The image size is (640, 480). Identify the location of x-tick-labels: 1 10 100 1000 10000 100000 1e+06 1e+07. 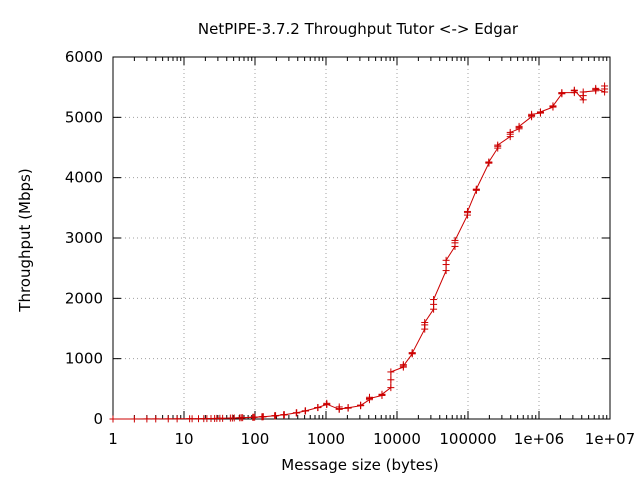
(371, 439).